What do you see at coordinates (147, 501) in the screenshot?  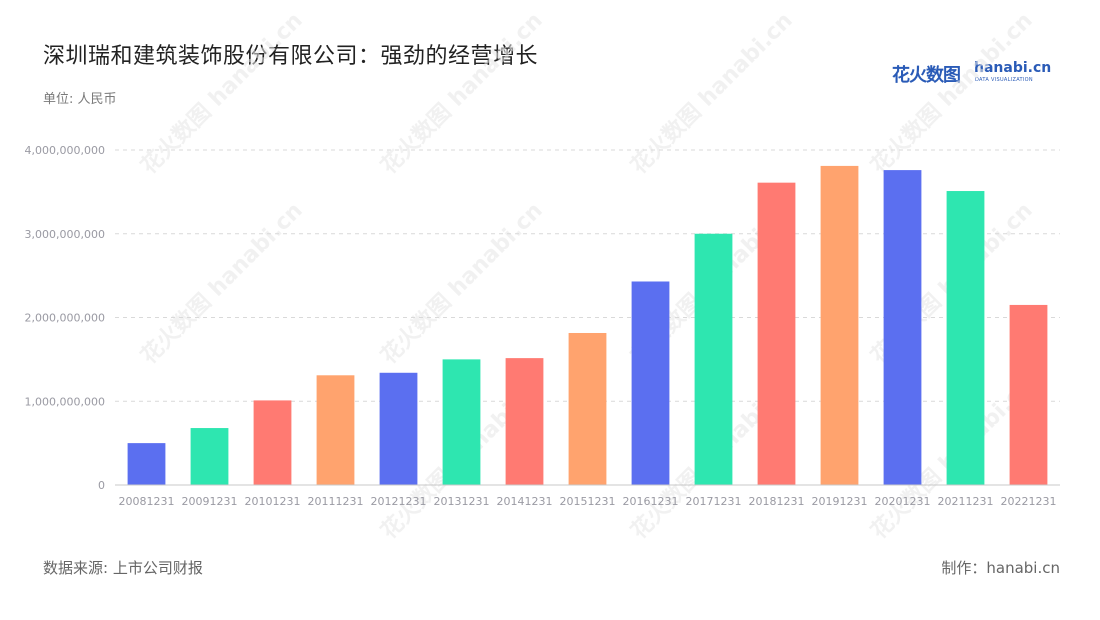 I see `x-tick-label: 20081231` at bounding box center [147, 501].